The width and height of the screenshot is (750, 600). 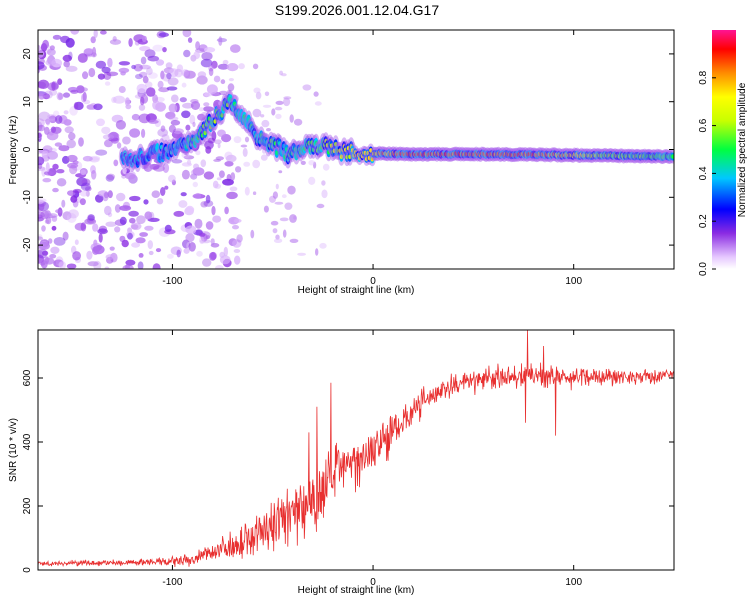 What do you see at coordinates (27, 377) in the screenshot?
I see `snr-y-tick-label: 600` at bounding box center [27, 377].